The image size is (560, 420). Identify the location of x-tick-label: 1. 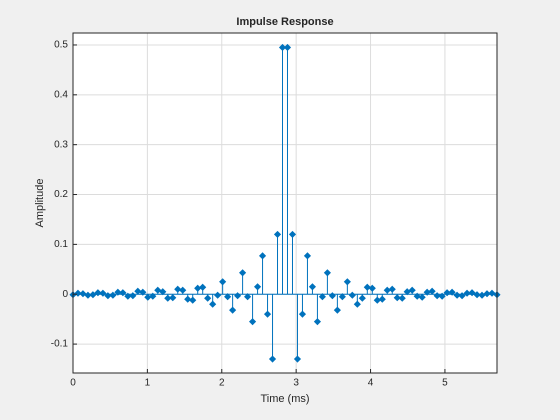
(148, 383).